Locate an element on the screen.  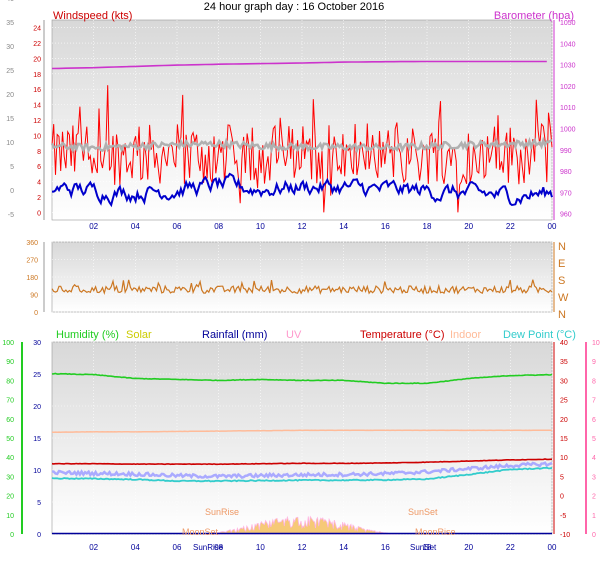
tick-label-kts: 12 is located at coordinates (37, 121).